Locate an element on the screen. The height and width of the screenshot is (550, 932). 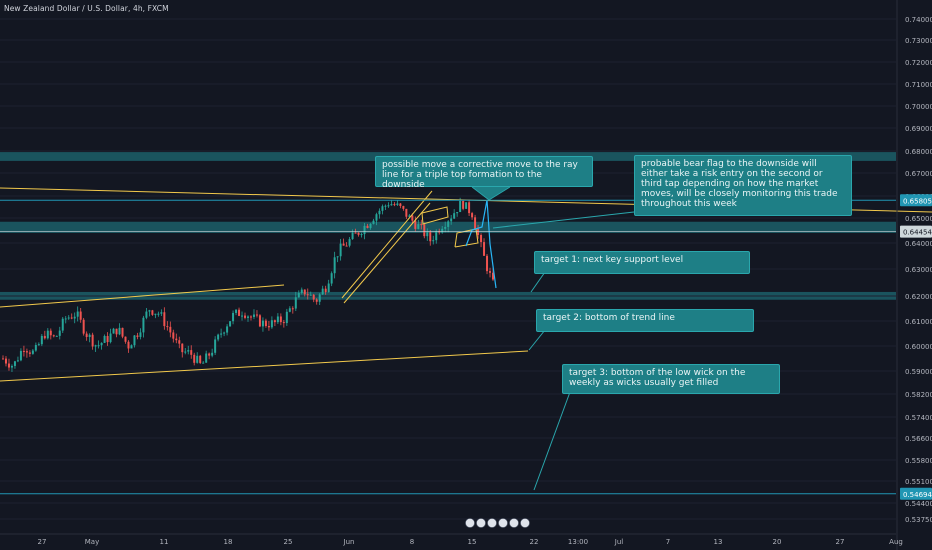
lower-trend-line is located at coordinates (264, 366).